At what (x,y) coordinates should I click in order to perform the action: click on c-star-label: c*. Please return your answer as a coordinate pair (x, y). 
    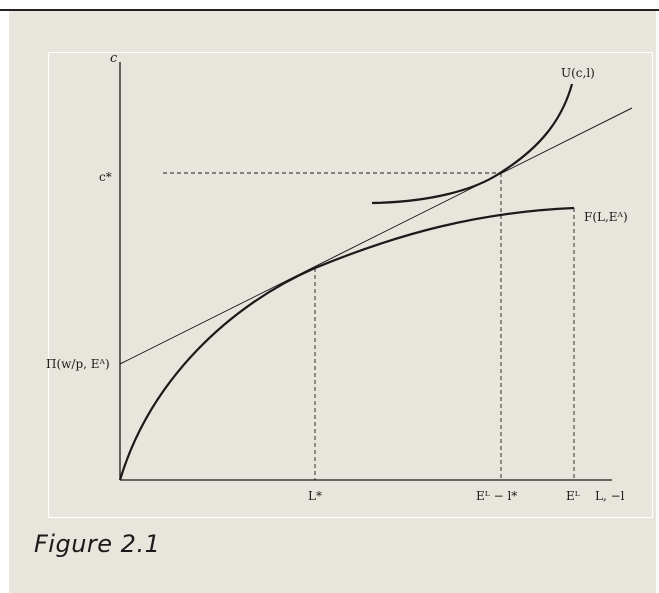
    Looking at the image, I should click on (105, 177).